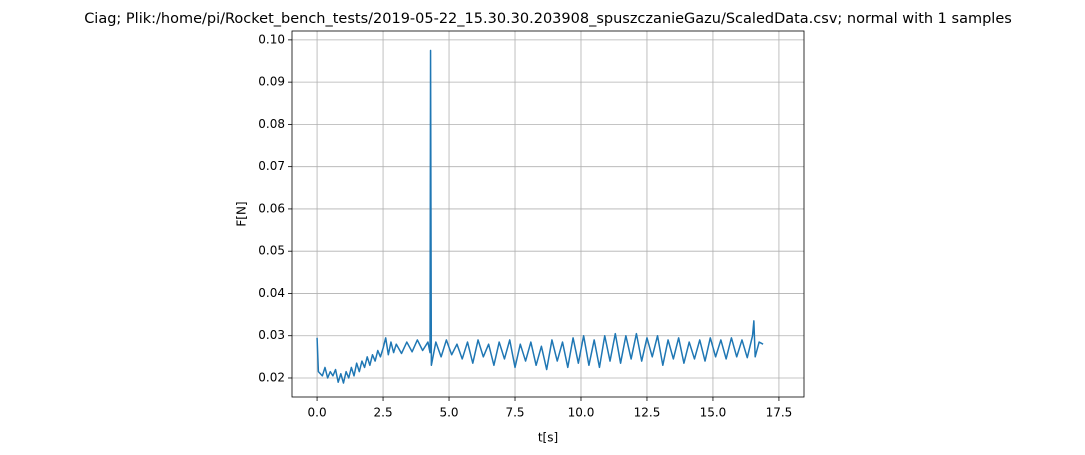 Image resolution: width=1085 pixels, height=455 pixels. What do you see at coordinates (271, 82) in the screenshot?
I see `y-tick-label: 0.09` at bounding box center [271, 82].